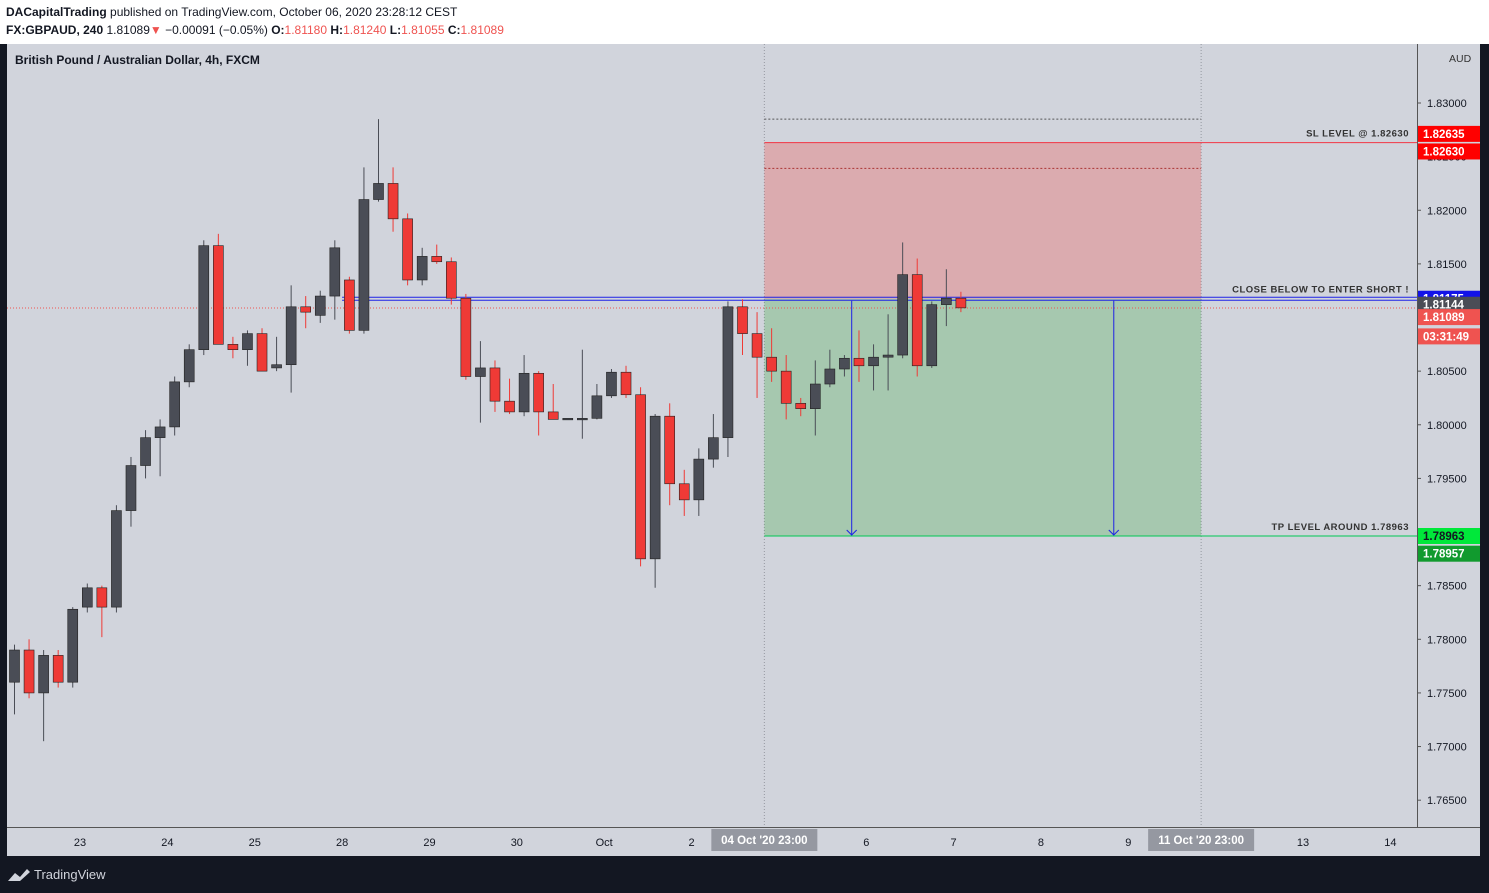  What do you see at coordinates (1340, 527) in the screenshot?
I see `tp-label: TP LEVEL AROUND 1.78963` at bounding box center [1340, 527].